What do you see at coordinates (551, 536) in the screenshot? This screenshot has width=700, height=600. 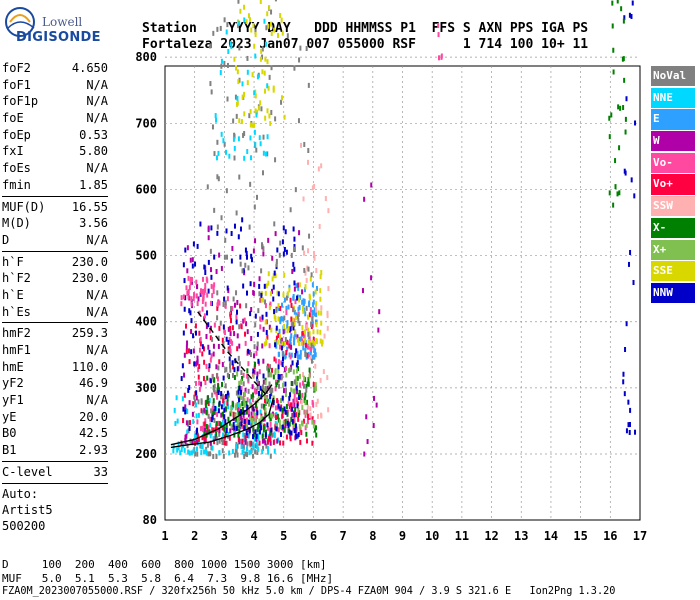 I see `x-tick-label: 14` at bounding box center [551, 536].